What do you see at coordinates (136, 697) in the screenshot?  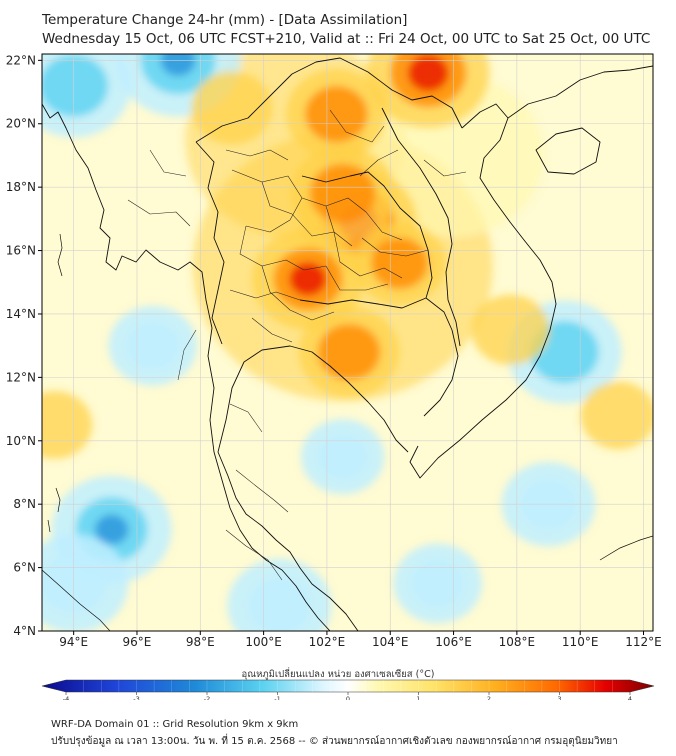 I see `colorbar-tick-label: -3` at bounding box center [136, 697].